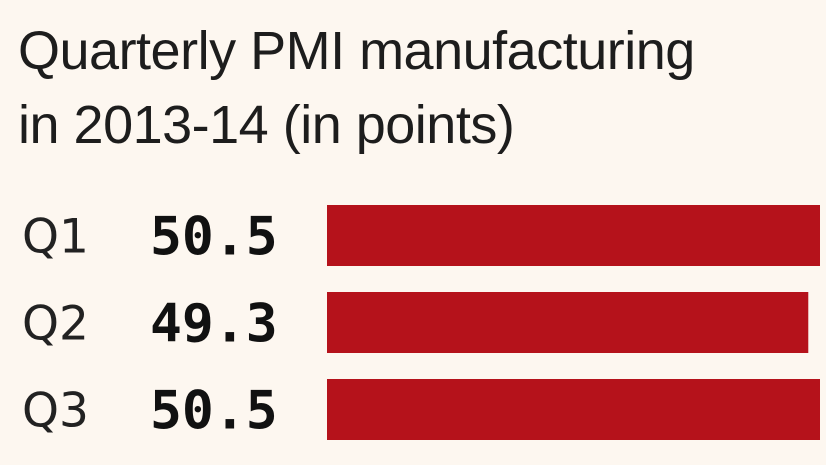  Describe the element at coordinates (568, 322) in the screenshot. I see `bar-q2` at that location.